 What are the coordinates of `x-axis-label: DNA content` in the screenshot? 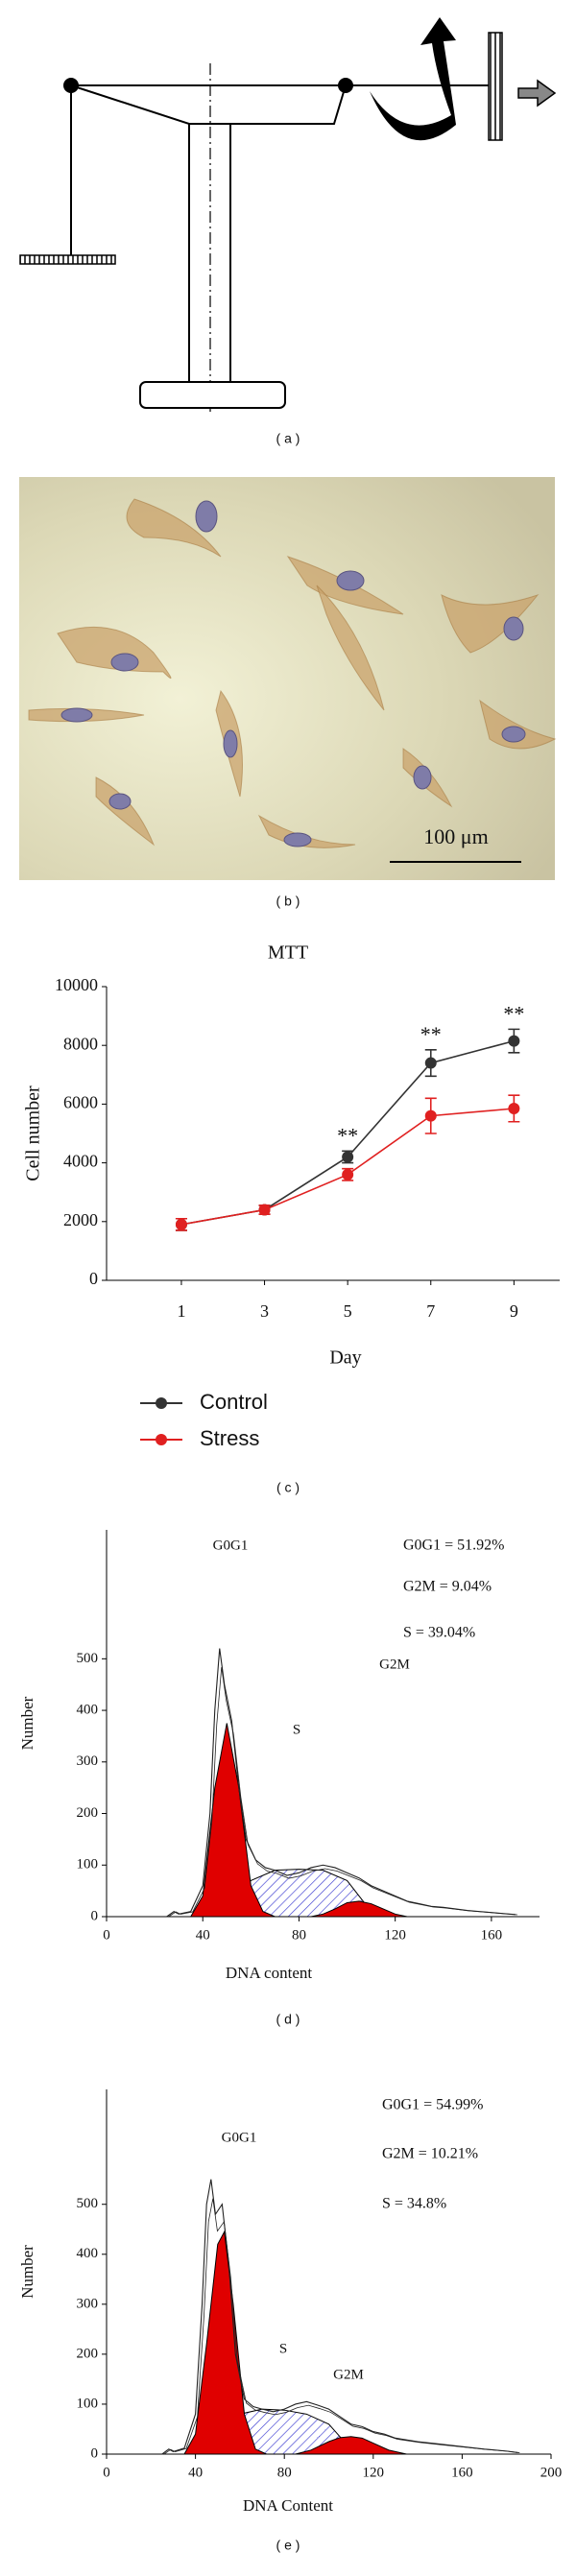 It's located at (269, 1973).